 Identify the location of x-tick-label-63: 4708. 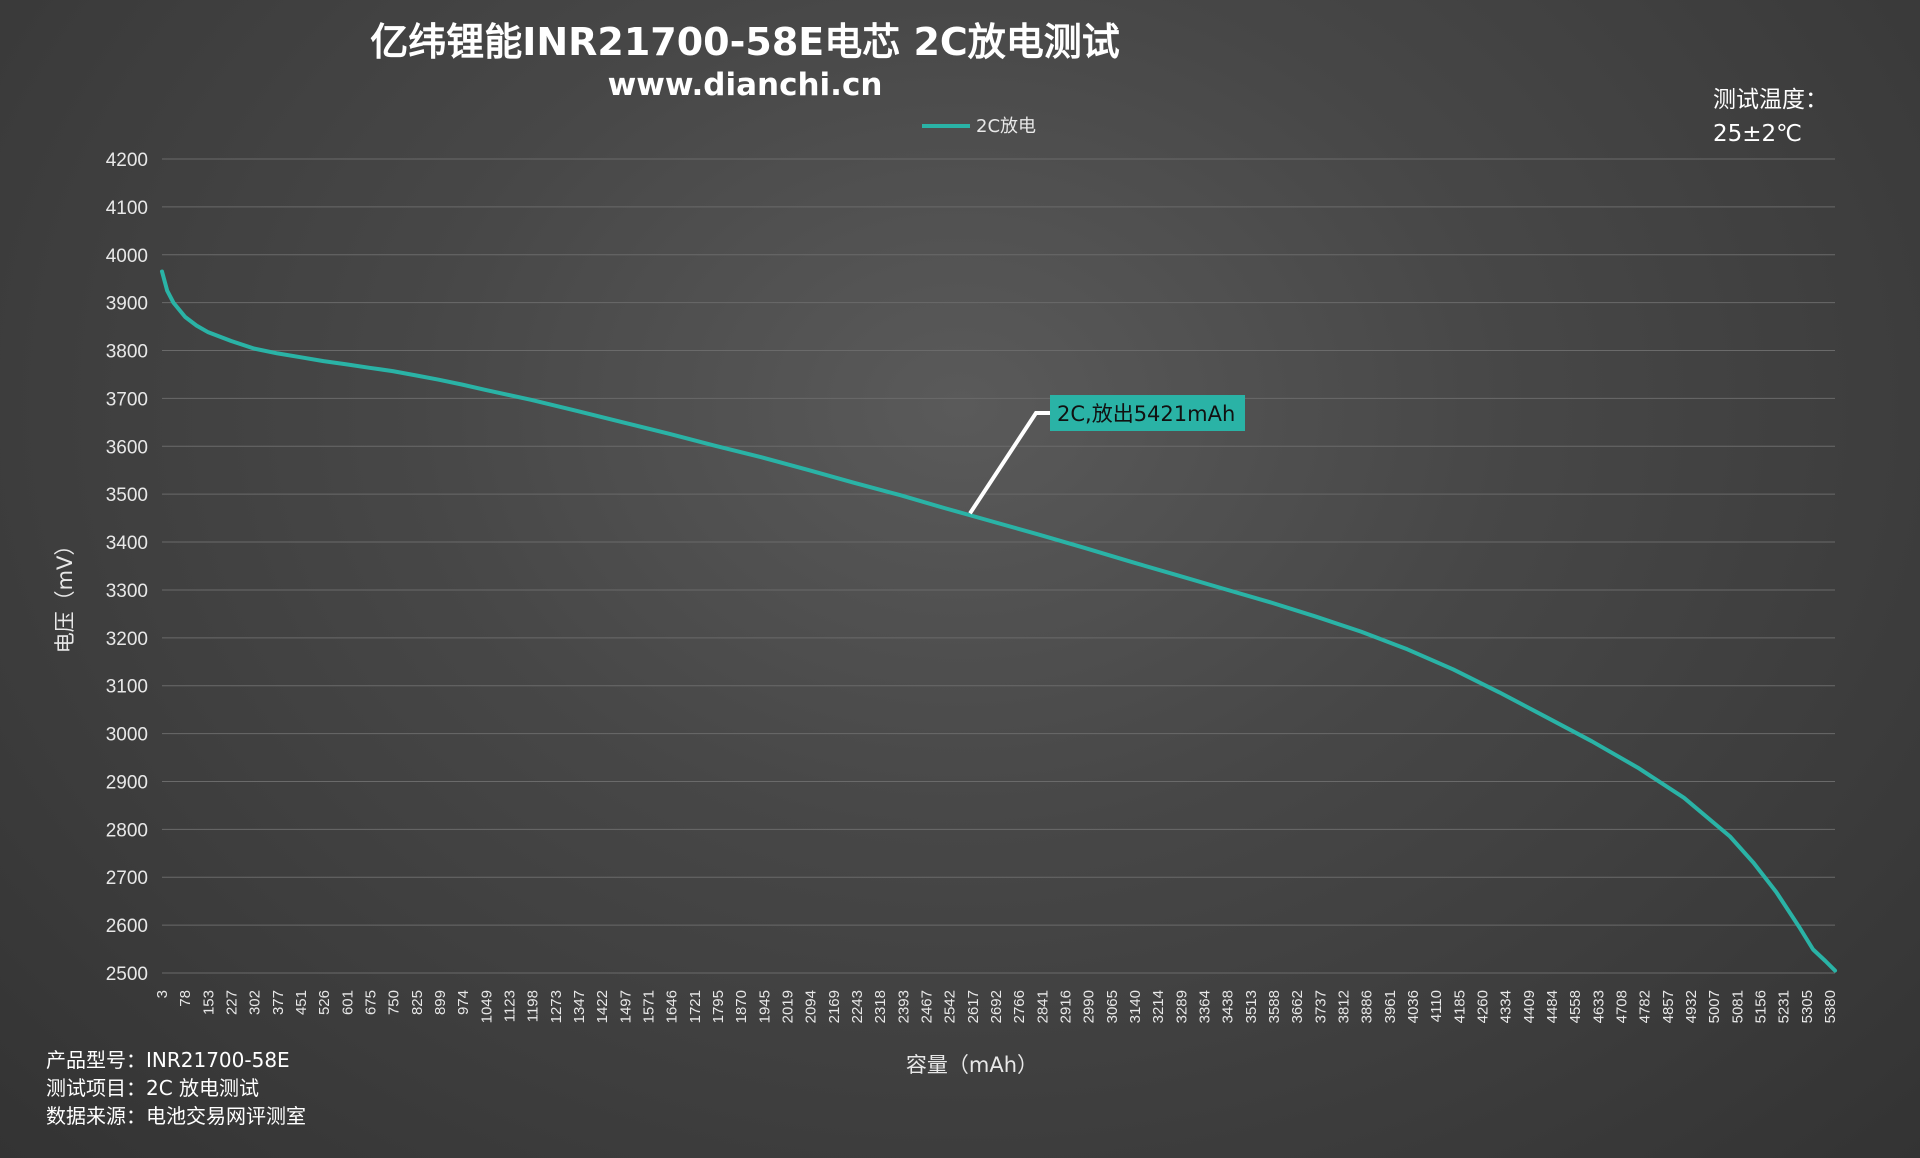
(1622, 1006).